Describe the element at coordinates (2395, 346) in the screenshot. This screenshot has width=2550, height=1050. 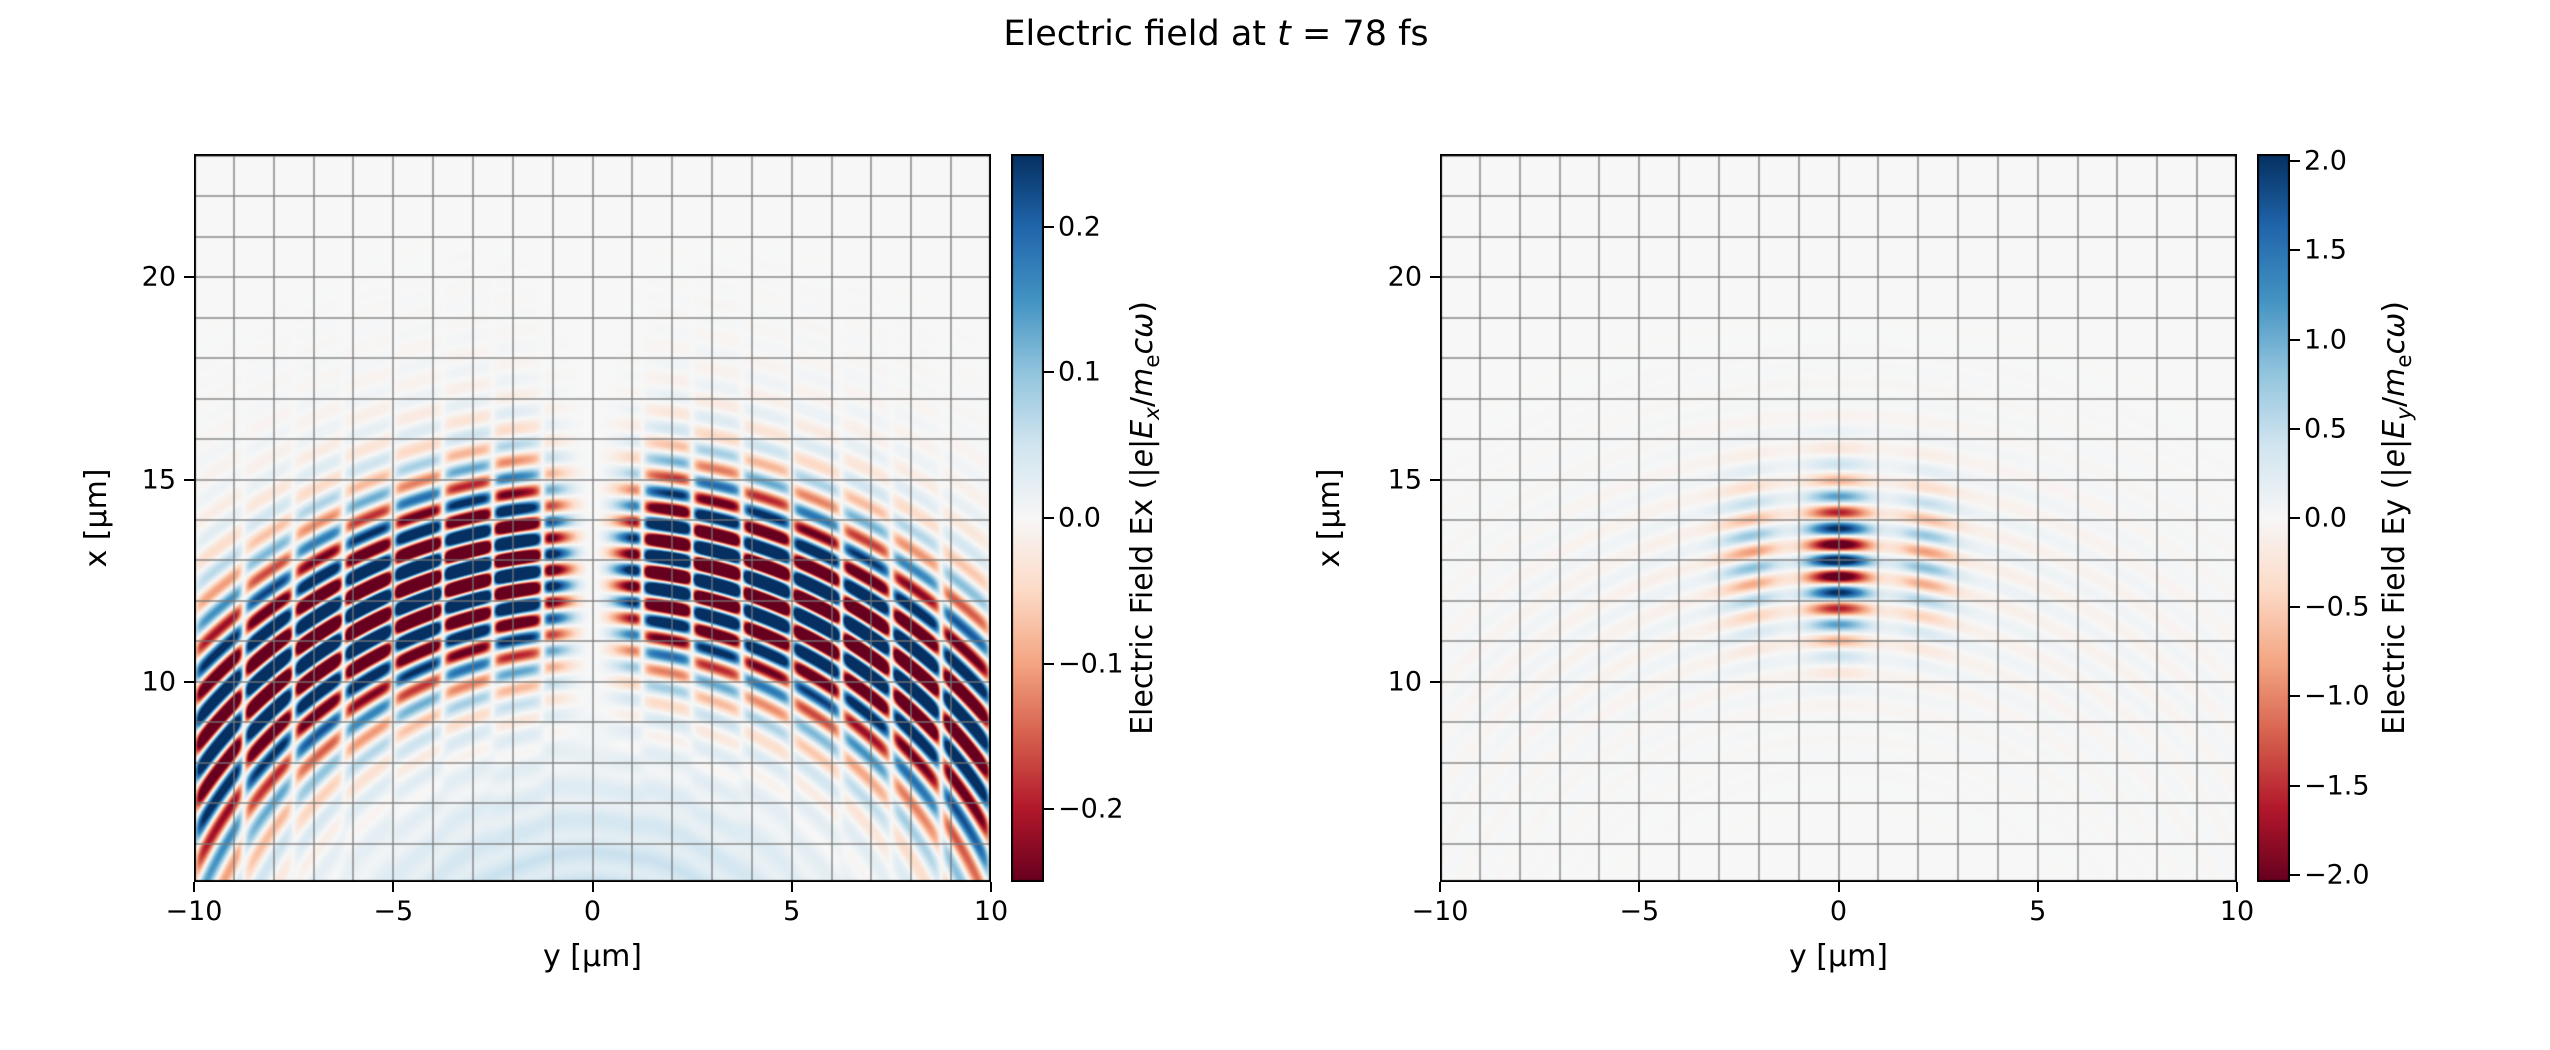
I see `text-segment: c` at that location.